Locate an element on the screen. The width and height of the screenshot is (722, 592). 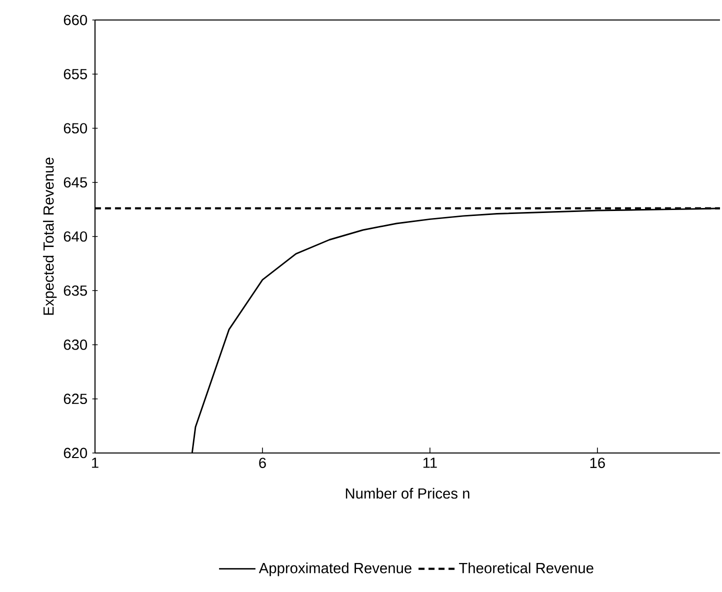
x-tick-label: 6 is located at coordinates (262, 463).